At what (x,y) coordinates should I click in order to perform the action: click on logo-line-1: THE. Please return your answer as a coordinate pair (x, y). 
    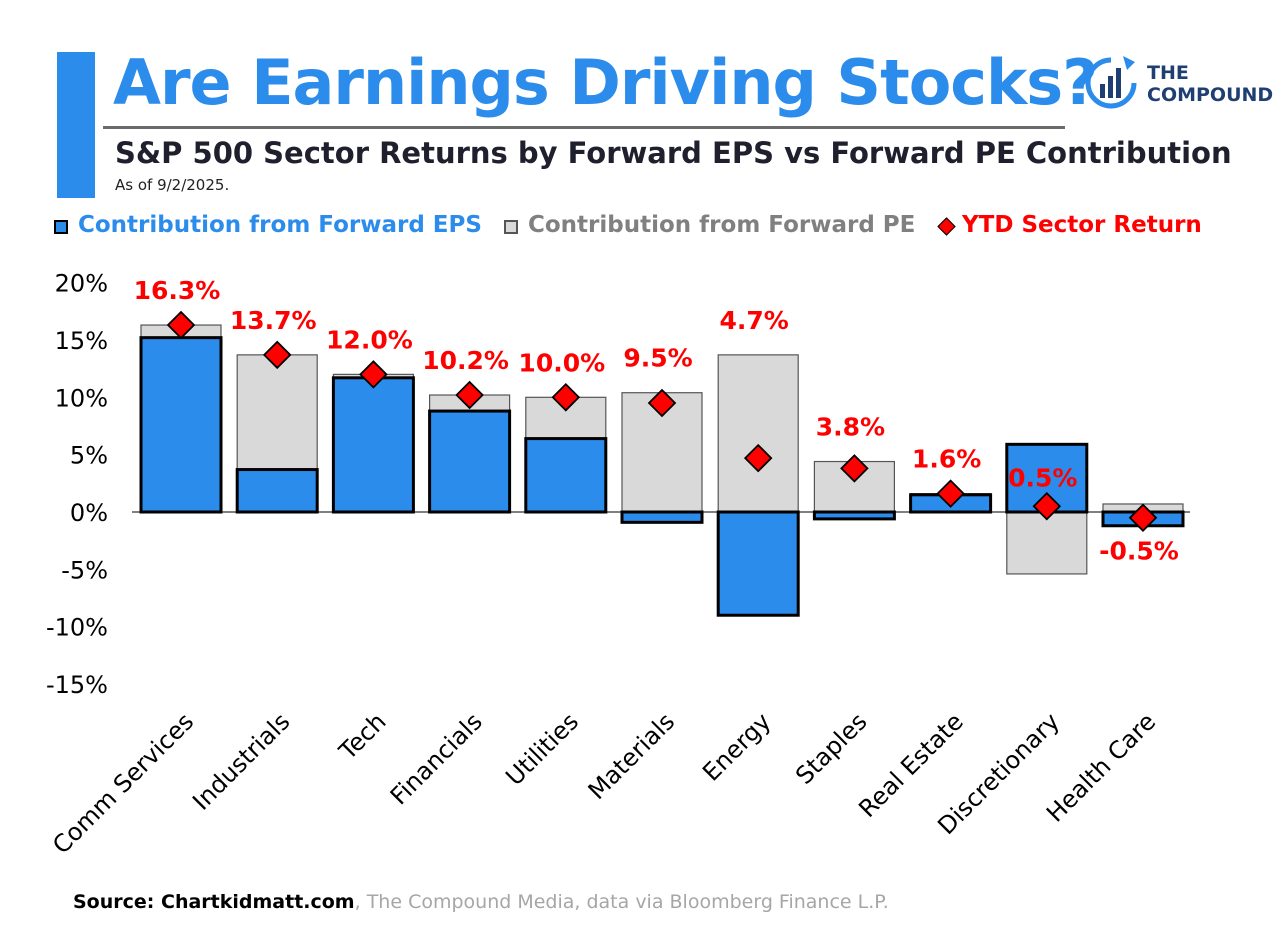
    Looking at the image, I should click on (1168, 73).